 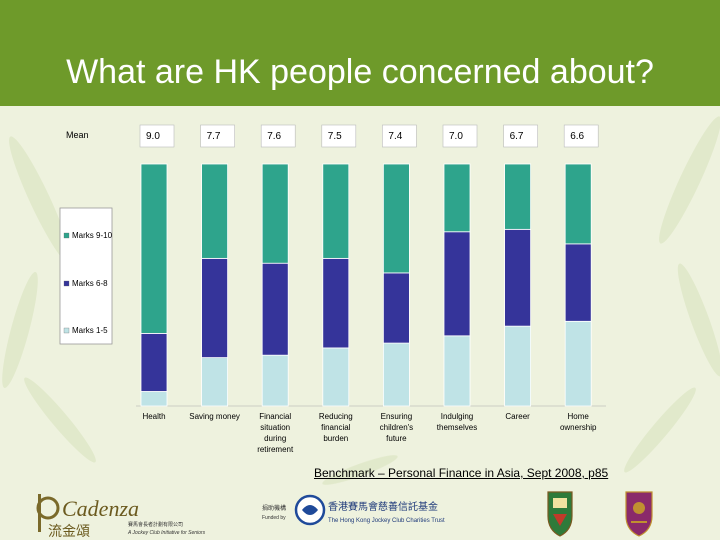 I want to click on category-label-6: Indulging themselves, so click(x=457, y=422).